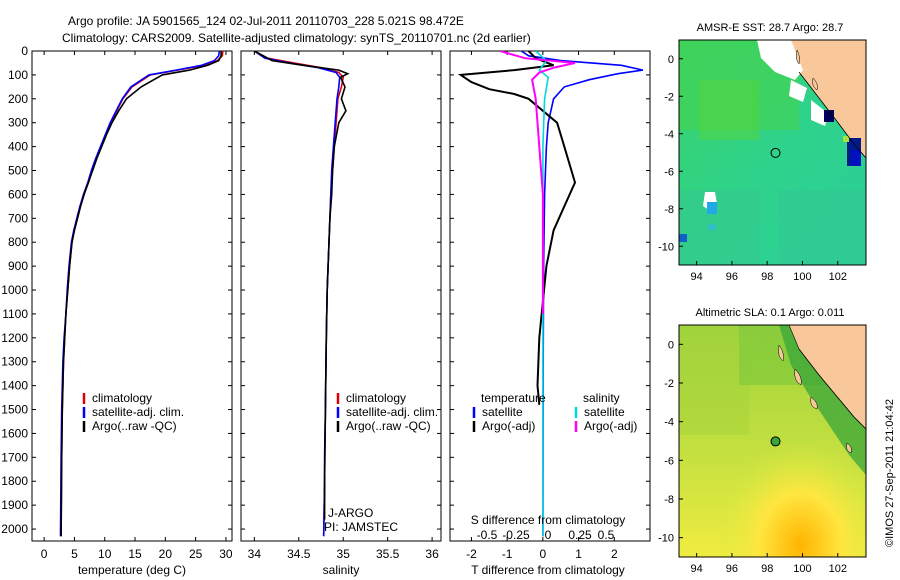 Image resolution: width=900 pixels, height=580 pixels. Describe the element at coordinates (301, 285) in the screenshot. I see `series-line-argo-raw-qc-` at that location.